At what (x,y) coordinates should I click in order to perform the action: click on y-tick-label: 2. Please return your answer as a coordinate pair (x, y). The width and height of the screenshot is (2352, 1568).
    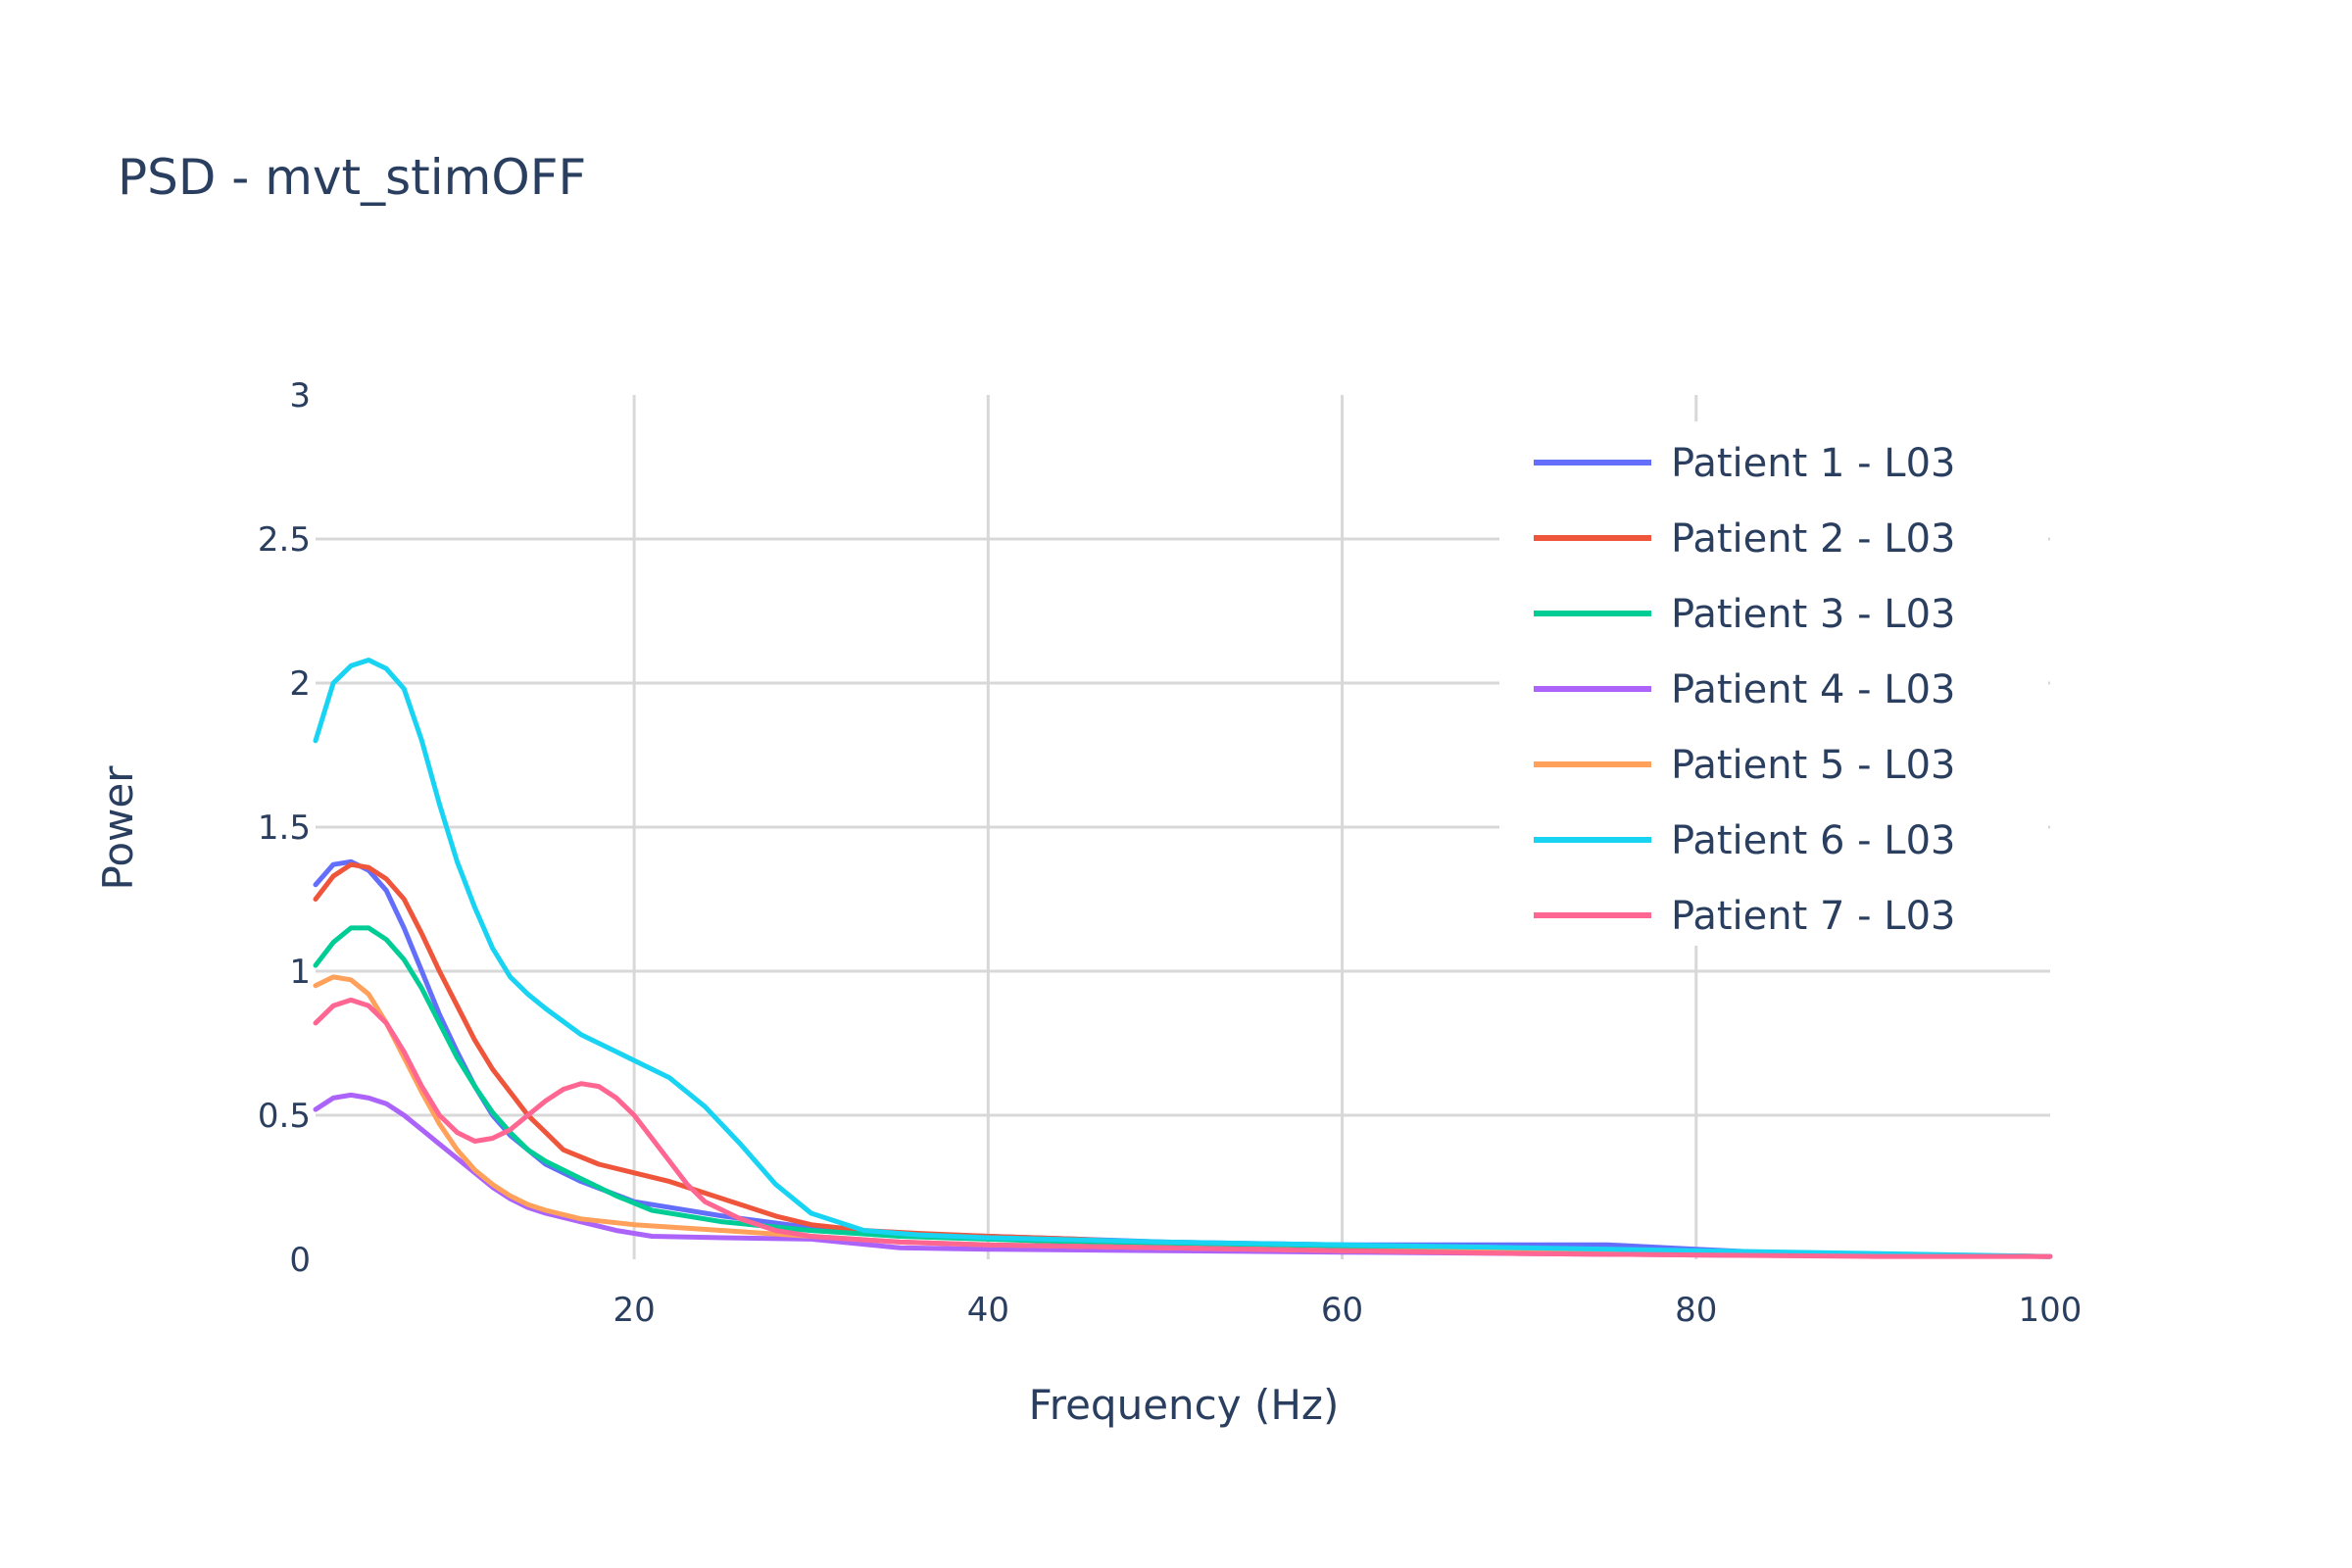
    Looking at the image, I should click on (300, 684).